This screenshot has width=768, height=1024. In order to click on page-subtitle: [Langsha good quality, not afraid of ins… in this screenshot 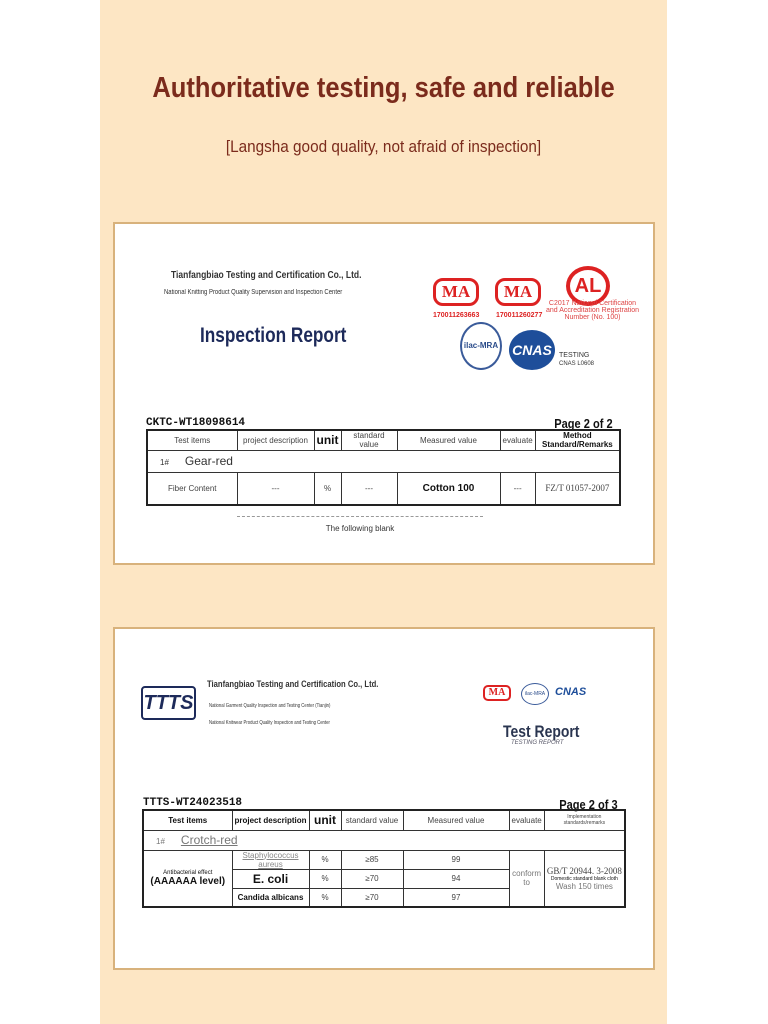, I will do `click(383, 146)`.